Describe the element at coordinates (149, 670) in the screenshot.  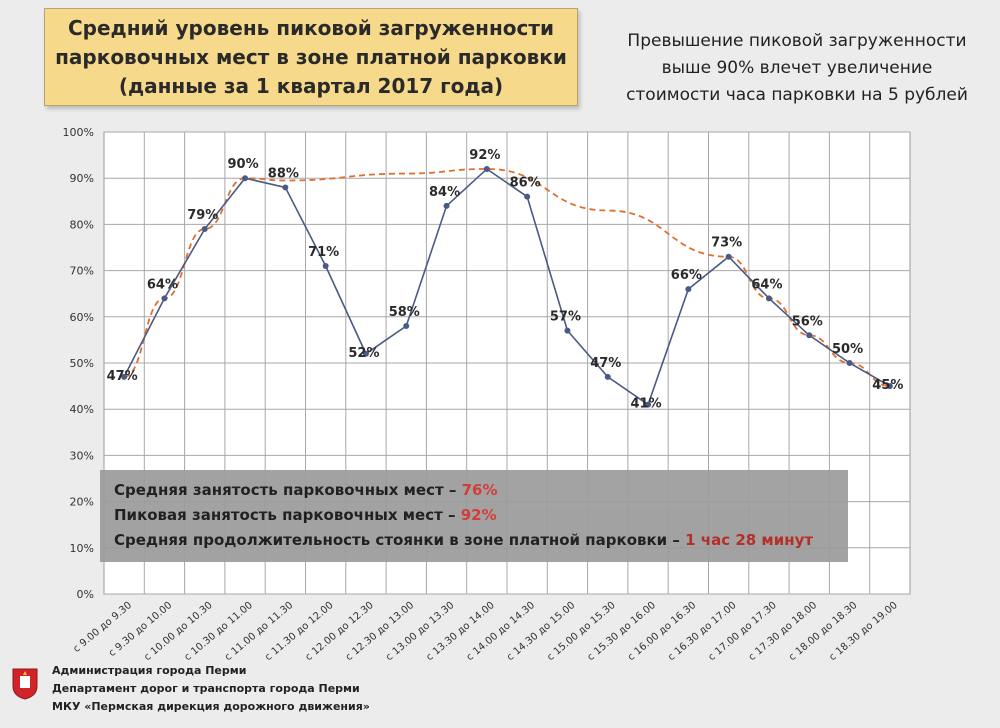
I see `footer-line: Администрация города Перми` at that location.